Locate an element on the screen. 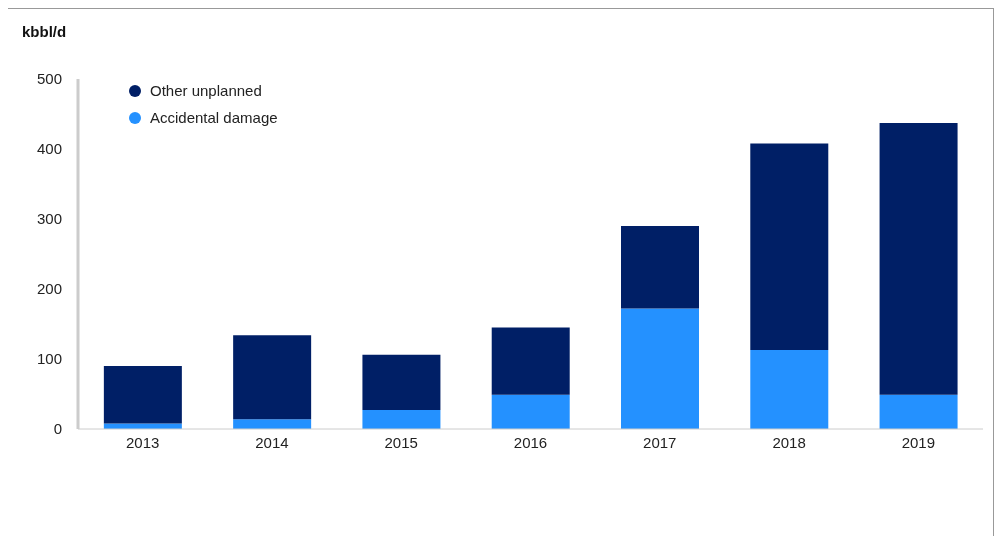 The image size is (1003, 543). x-tick-label: 2018 is located at coordinates (789, 442).